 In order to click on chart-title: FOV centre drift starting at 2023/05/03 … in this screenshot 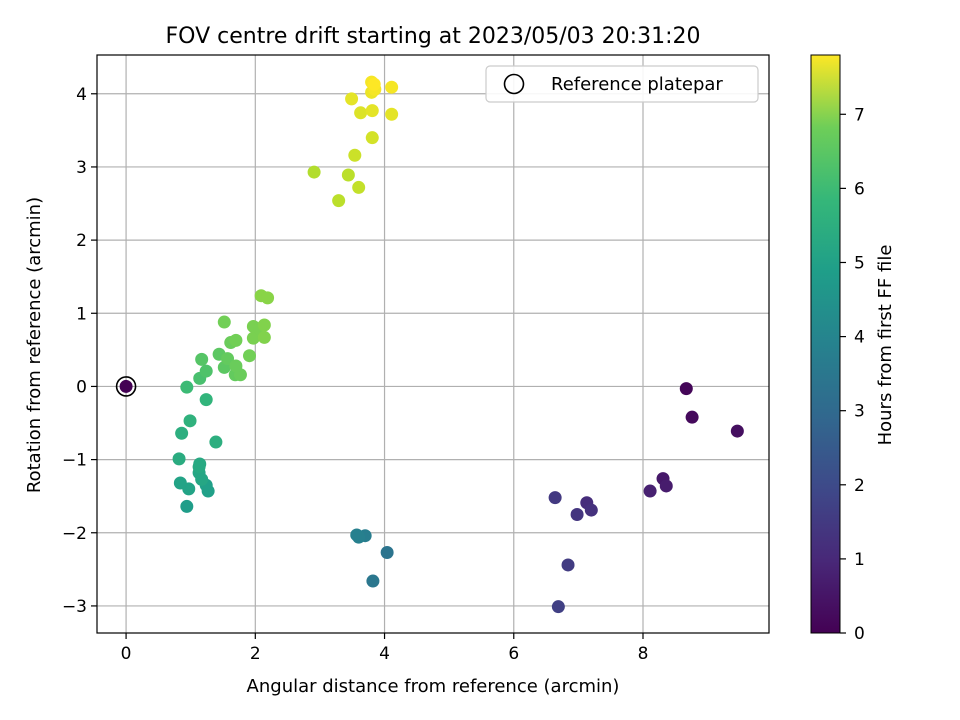, I will do `click(433, 36)`.